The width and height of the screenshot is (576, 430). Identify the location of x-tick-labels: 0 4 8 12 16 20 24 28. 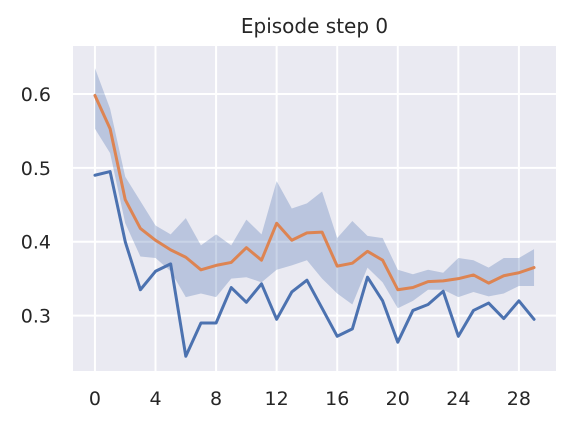
(310, 399).